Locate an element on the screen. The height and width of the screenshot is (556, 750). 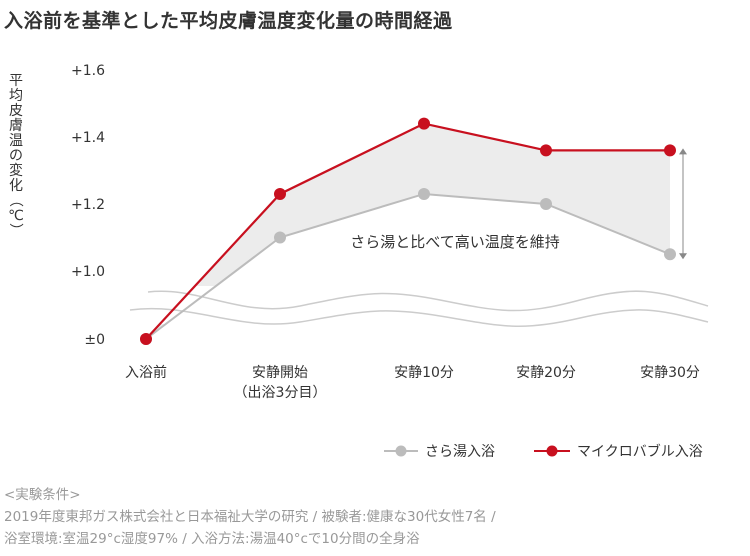
y-axis-label-char: 皮 is located at coordinates (16, 111).